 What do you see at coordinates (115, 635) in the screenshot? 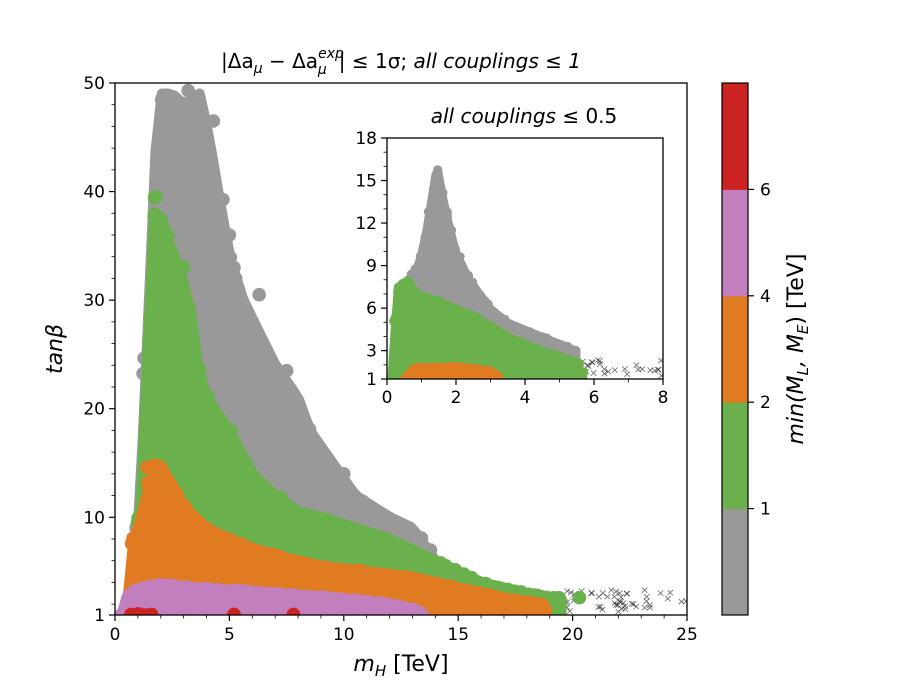
I see `x-tick-label: 0` at bounding box center [115, 635].